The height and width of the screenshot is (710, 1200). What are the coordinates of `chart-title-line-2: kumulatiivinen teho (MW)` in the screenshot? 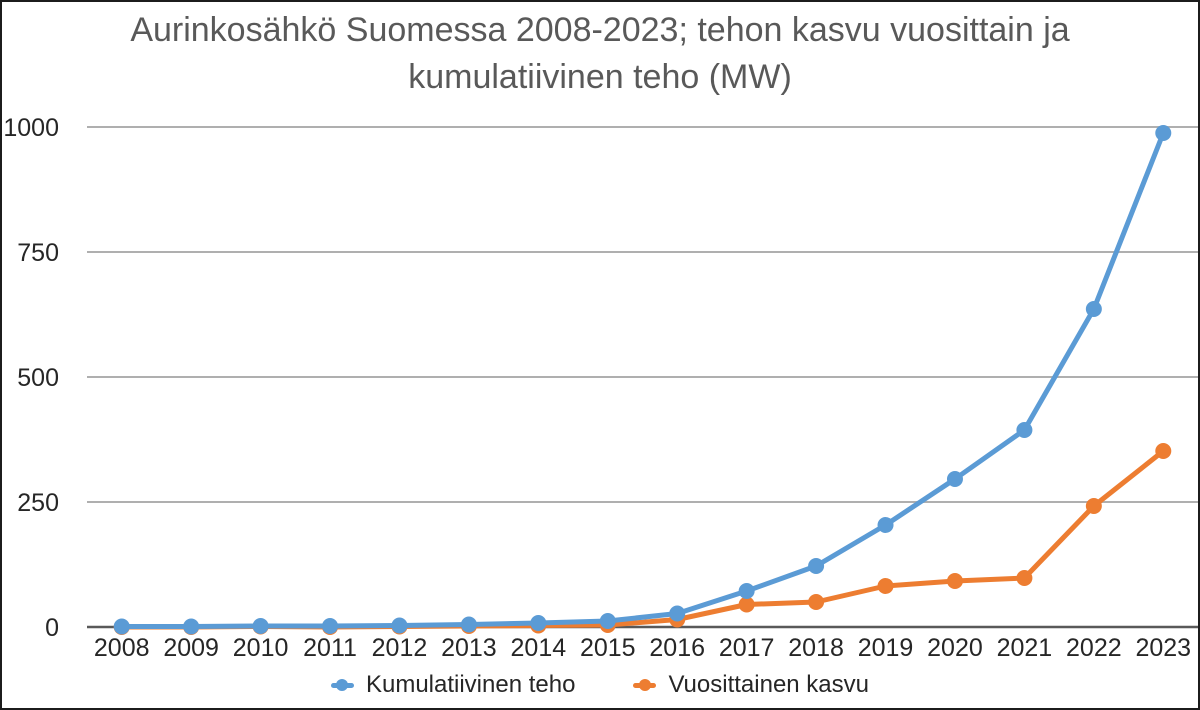 It's located at (600, 77).